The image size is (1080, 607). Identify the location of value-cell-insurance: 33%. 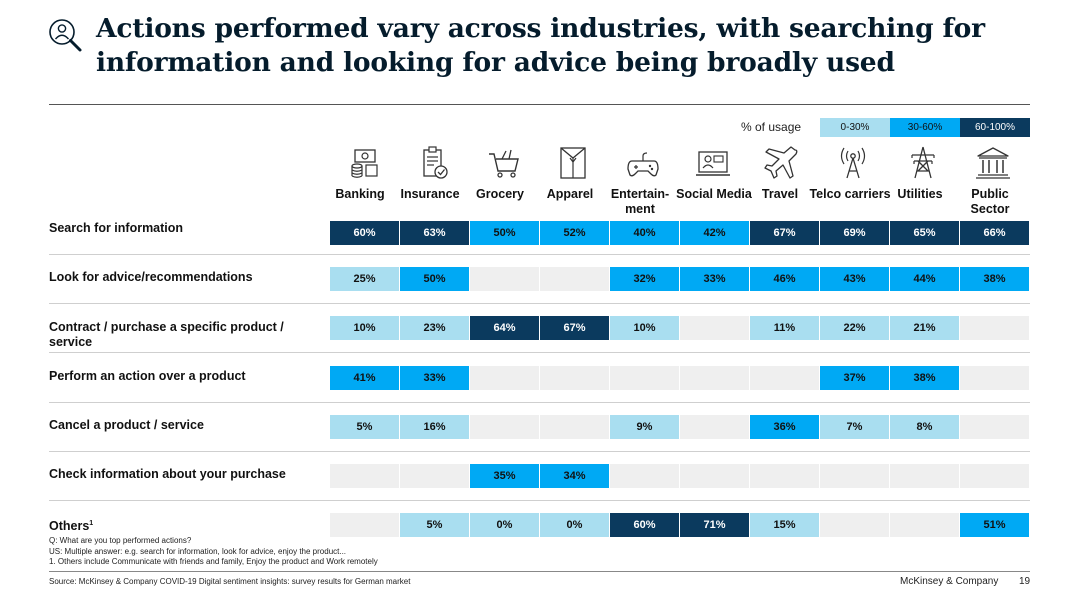
(434, 378).